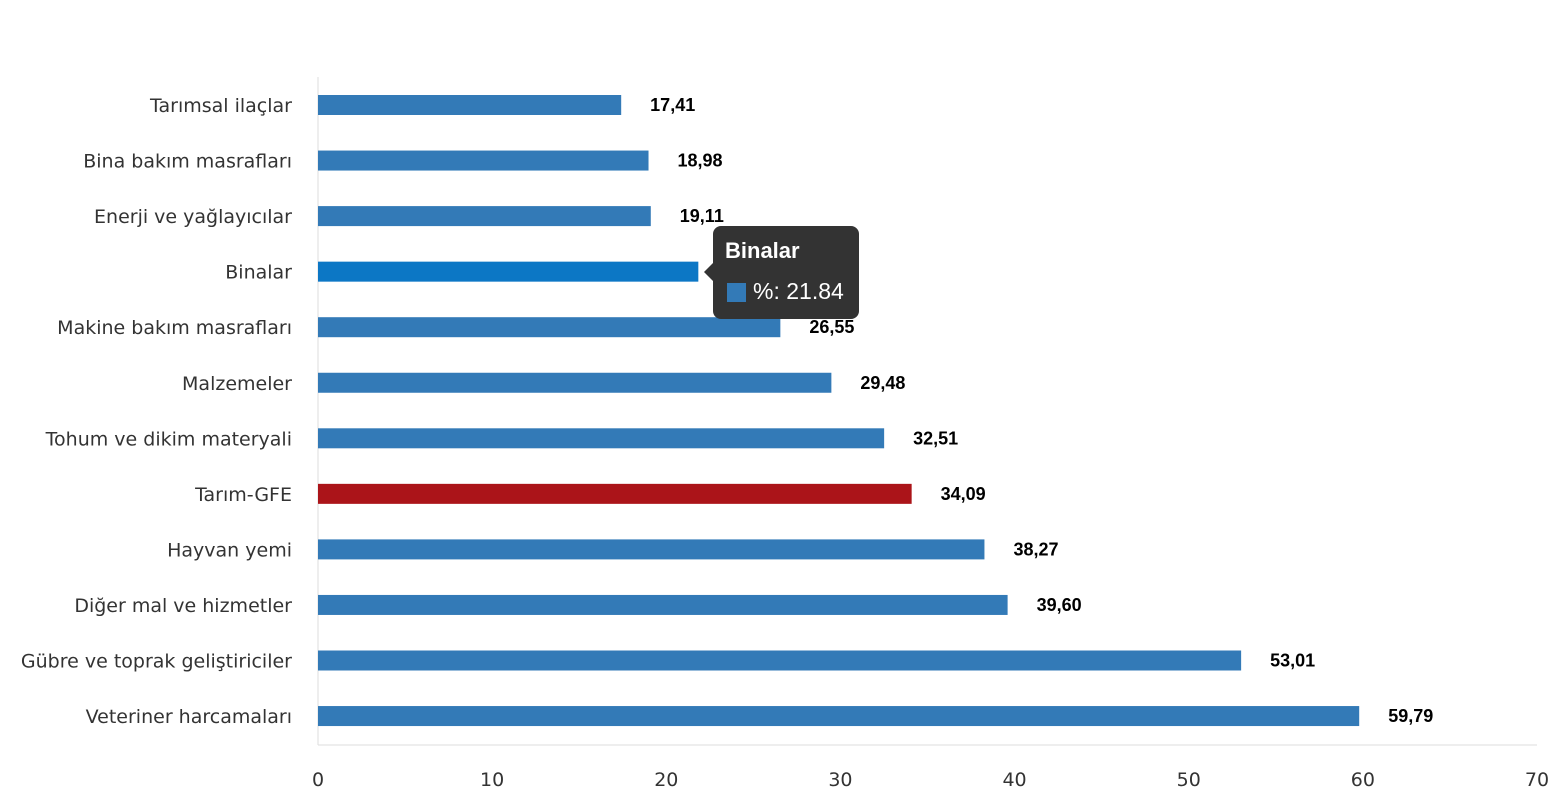  What do you see at coordinates (798, 291) in the screenshot?
I see `tooltip-value: %: 21.84` at bounding box center [798, 291].